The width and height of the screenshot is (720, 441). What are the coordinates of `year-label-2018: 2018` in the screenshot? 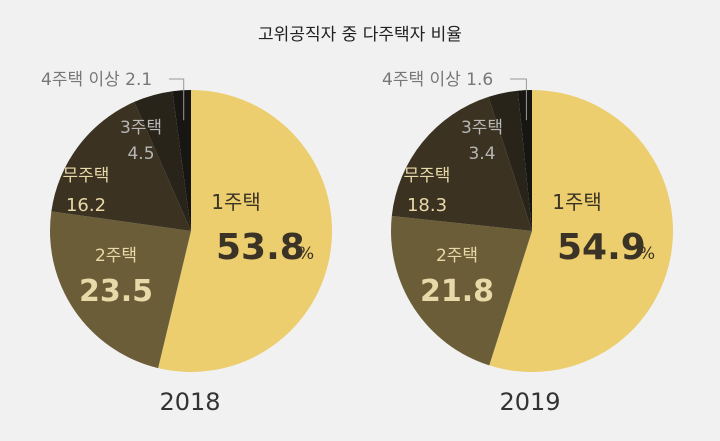 It's located at (190, 402).